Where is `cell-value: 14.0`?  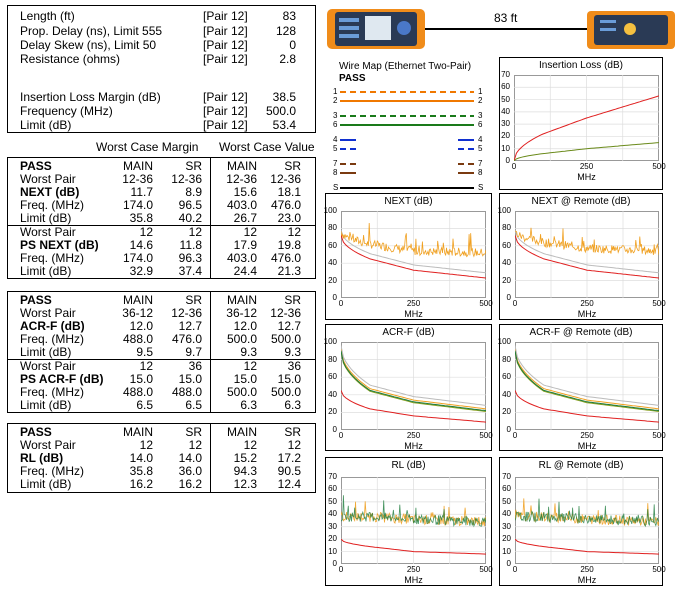 cell-value: 14.0 is located at coordinates (190, 458).